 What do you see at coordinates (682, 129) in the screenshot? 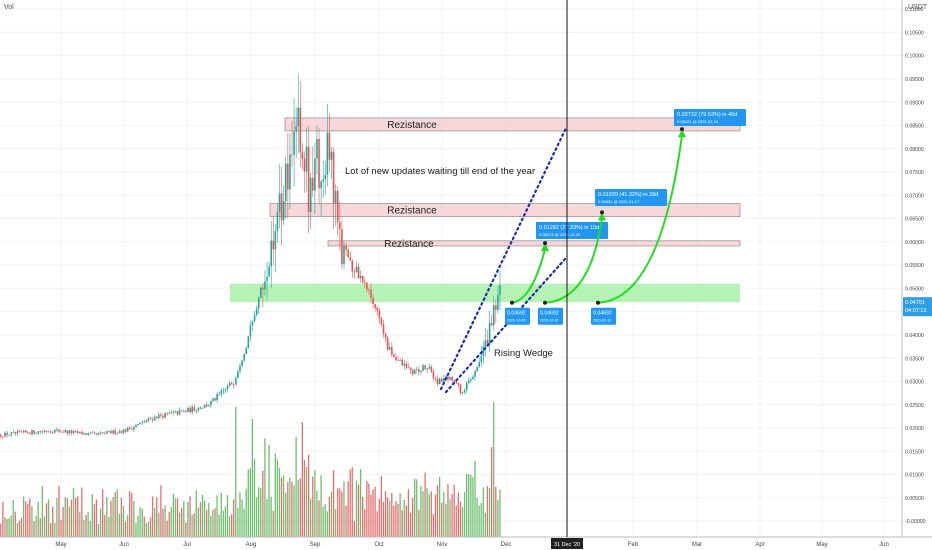
I see `projection-target-dot` at bounding box center [682, 129].